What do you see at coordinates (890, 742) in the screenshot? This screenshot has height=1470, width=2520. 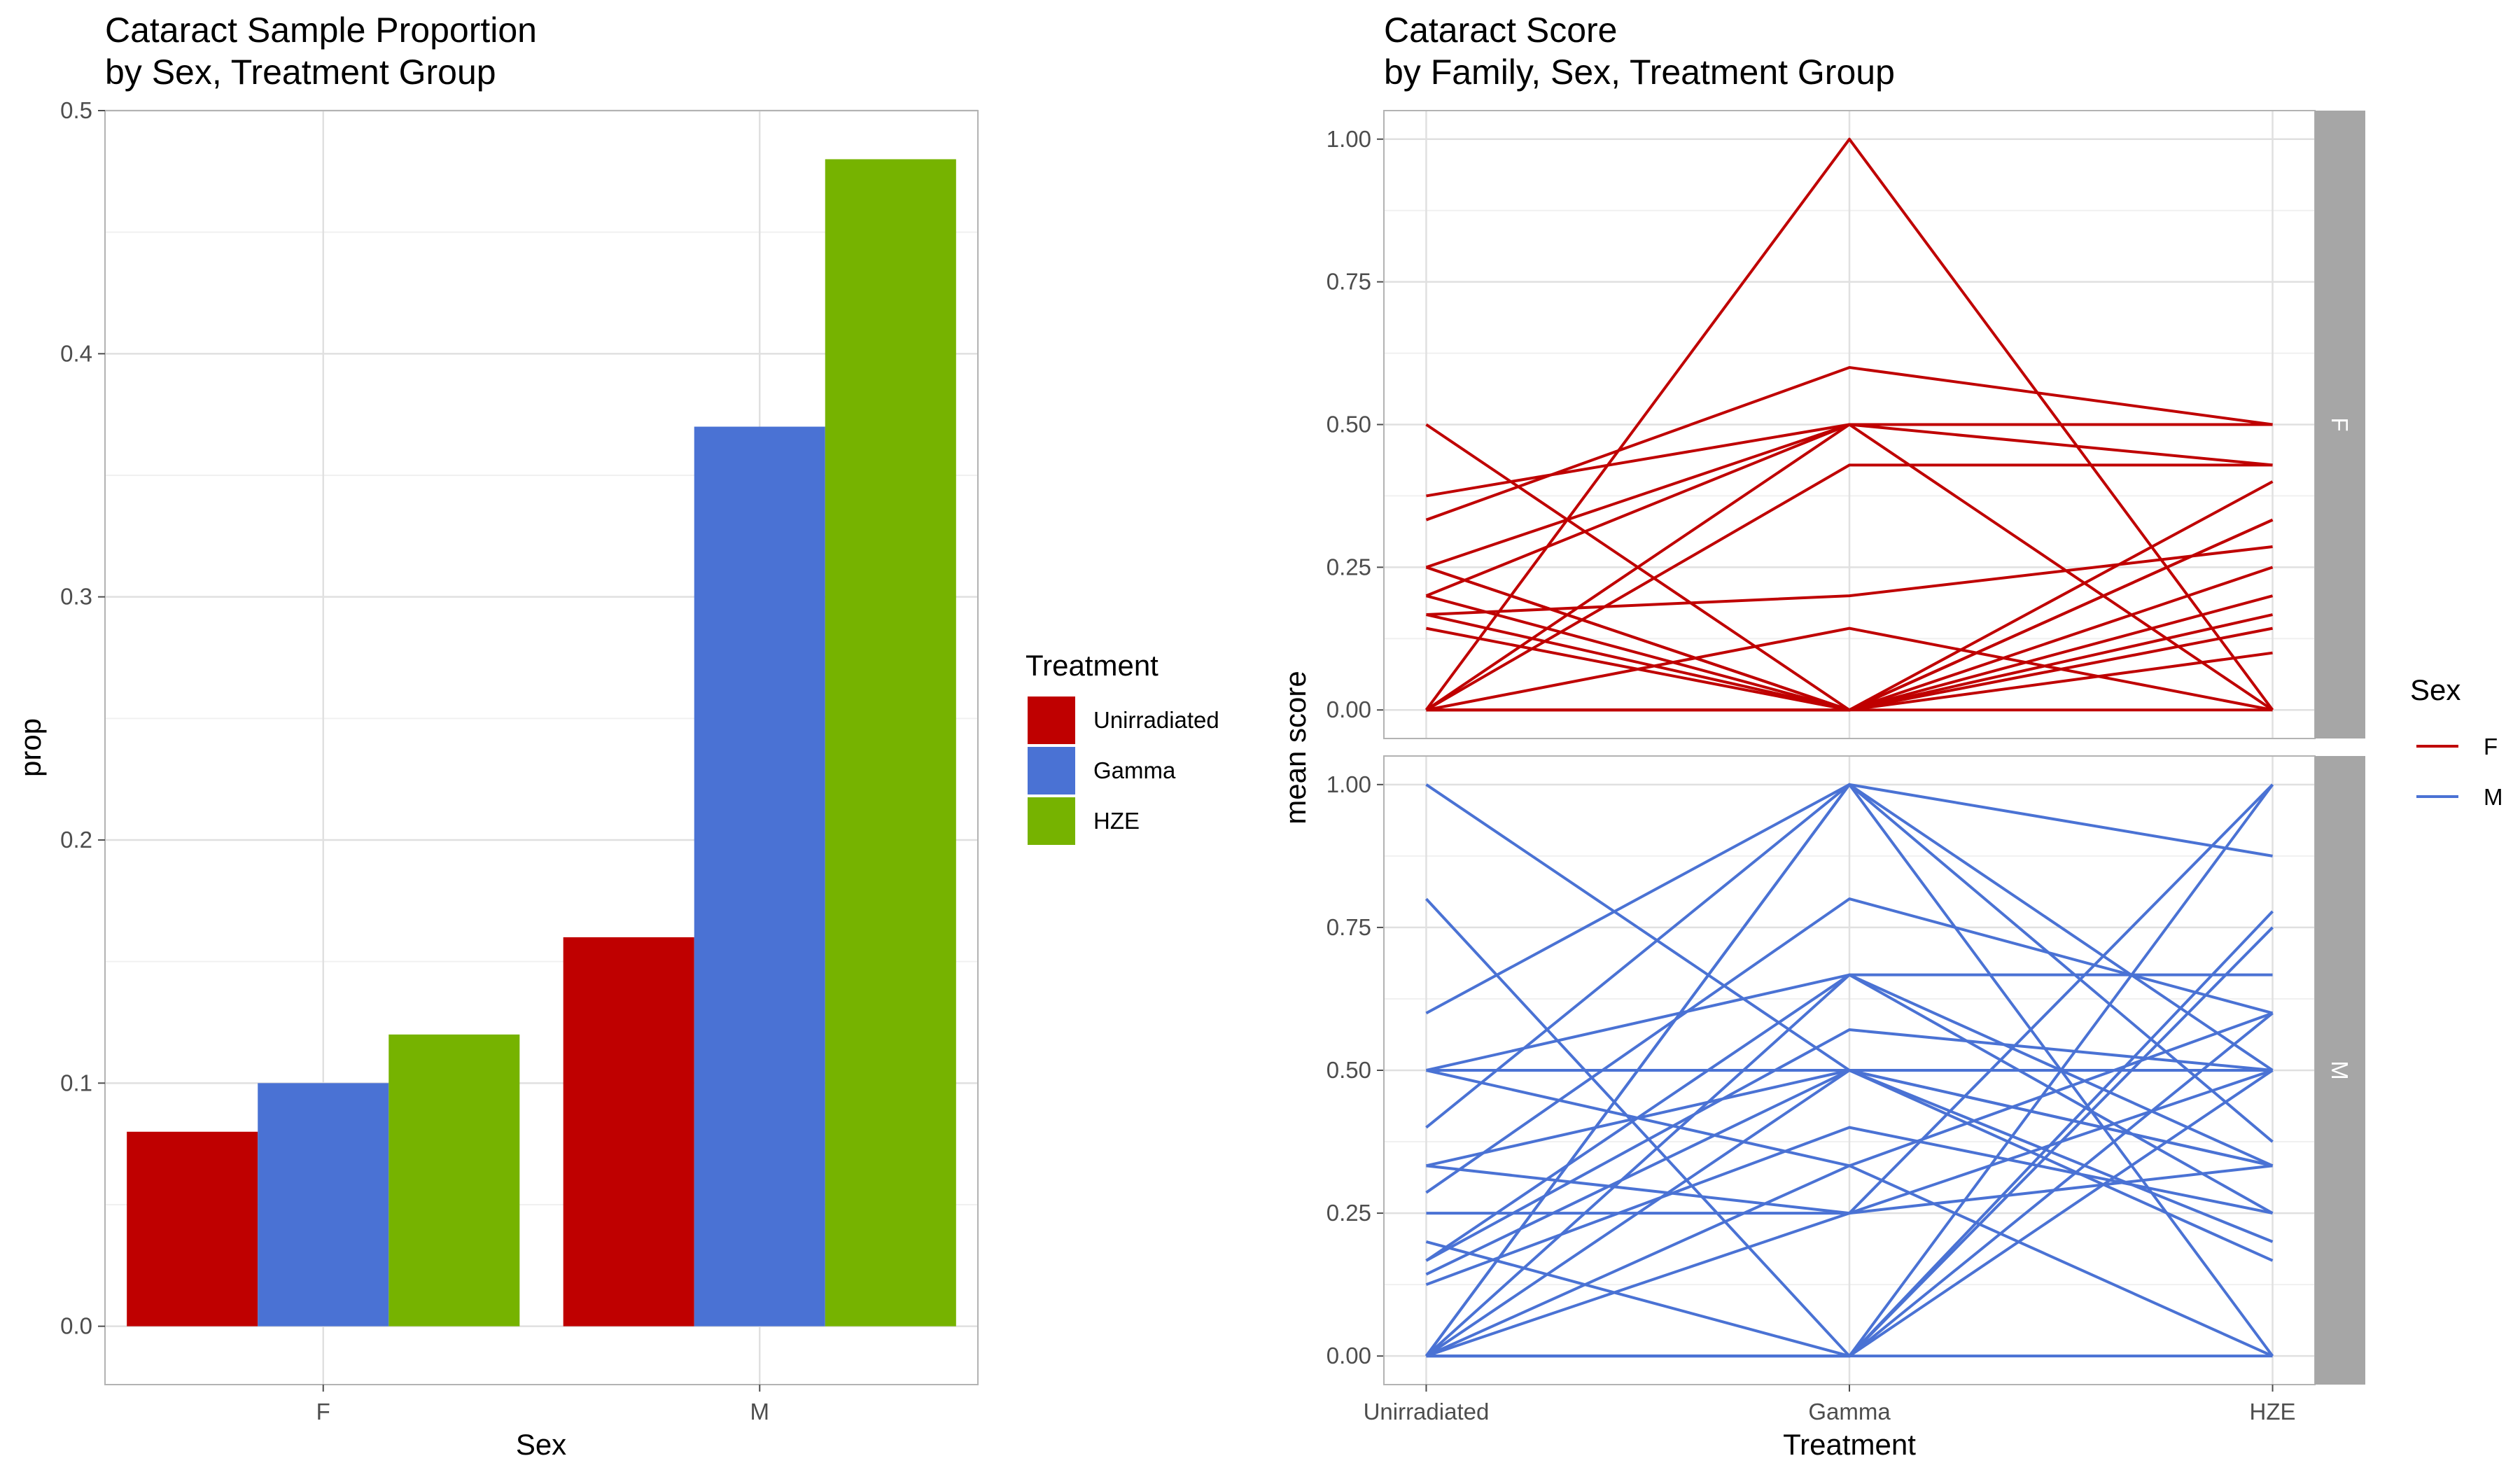 I see `bar-hze-m` at bounding box center [890, 742].